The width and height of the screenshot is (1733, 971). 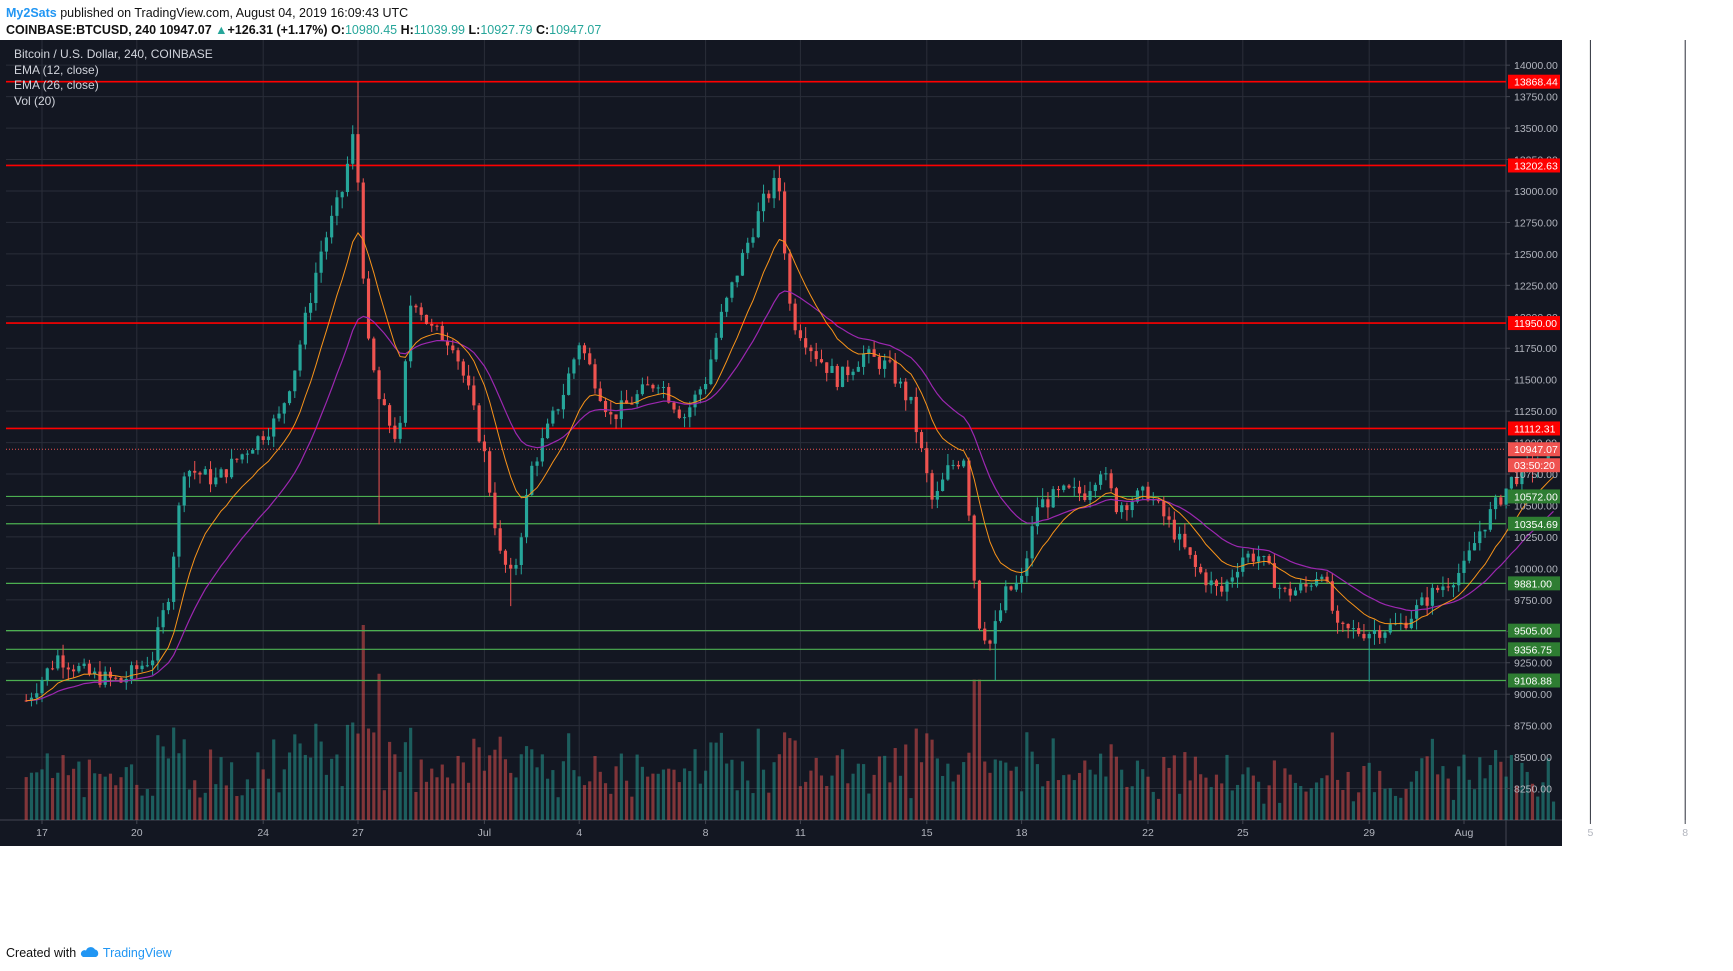 What do you see at coordinates (56, 85) in the screenshot?
I see `legend-ema26: EMA (26, close)` at bounding box center [56, 85].